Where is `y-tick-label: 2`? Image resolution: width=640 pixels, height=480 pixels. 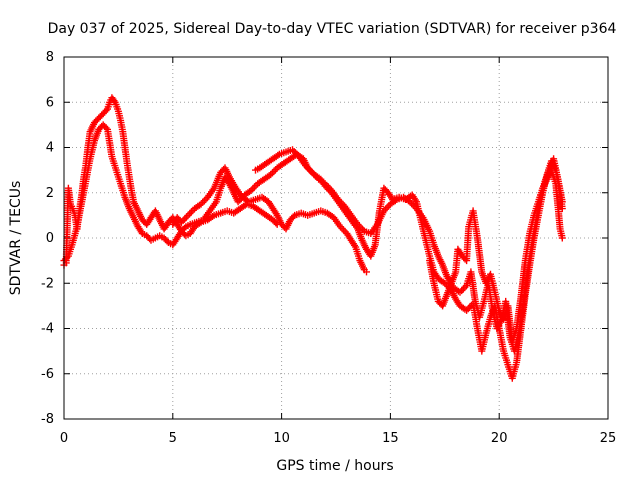
y-tick-label: 2 is located at coordinates (50, 193).